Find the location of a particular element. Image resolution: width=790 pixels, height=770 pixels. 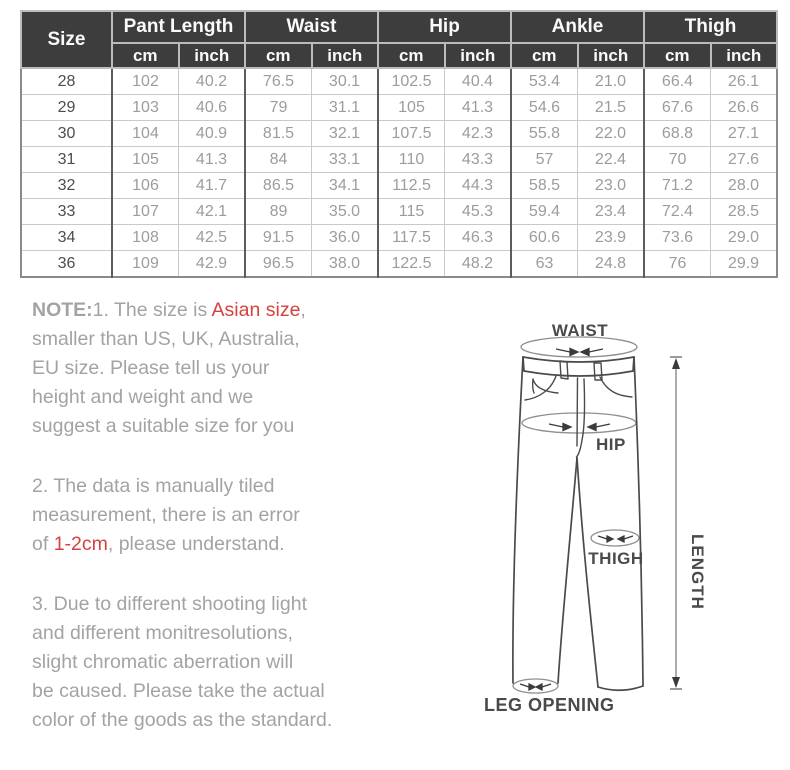

value-cell: 91.5 is located at coordinates (278, 237).